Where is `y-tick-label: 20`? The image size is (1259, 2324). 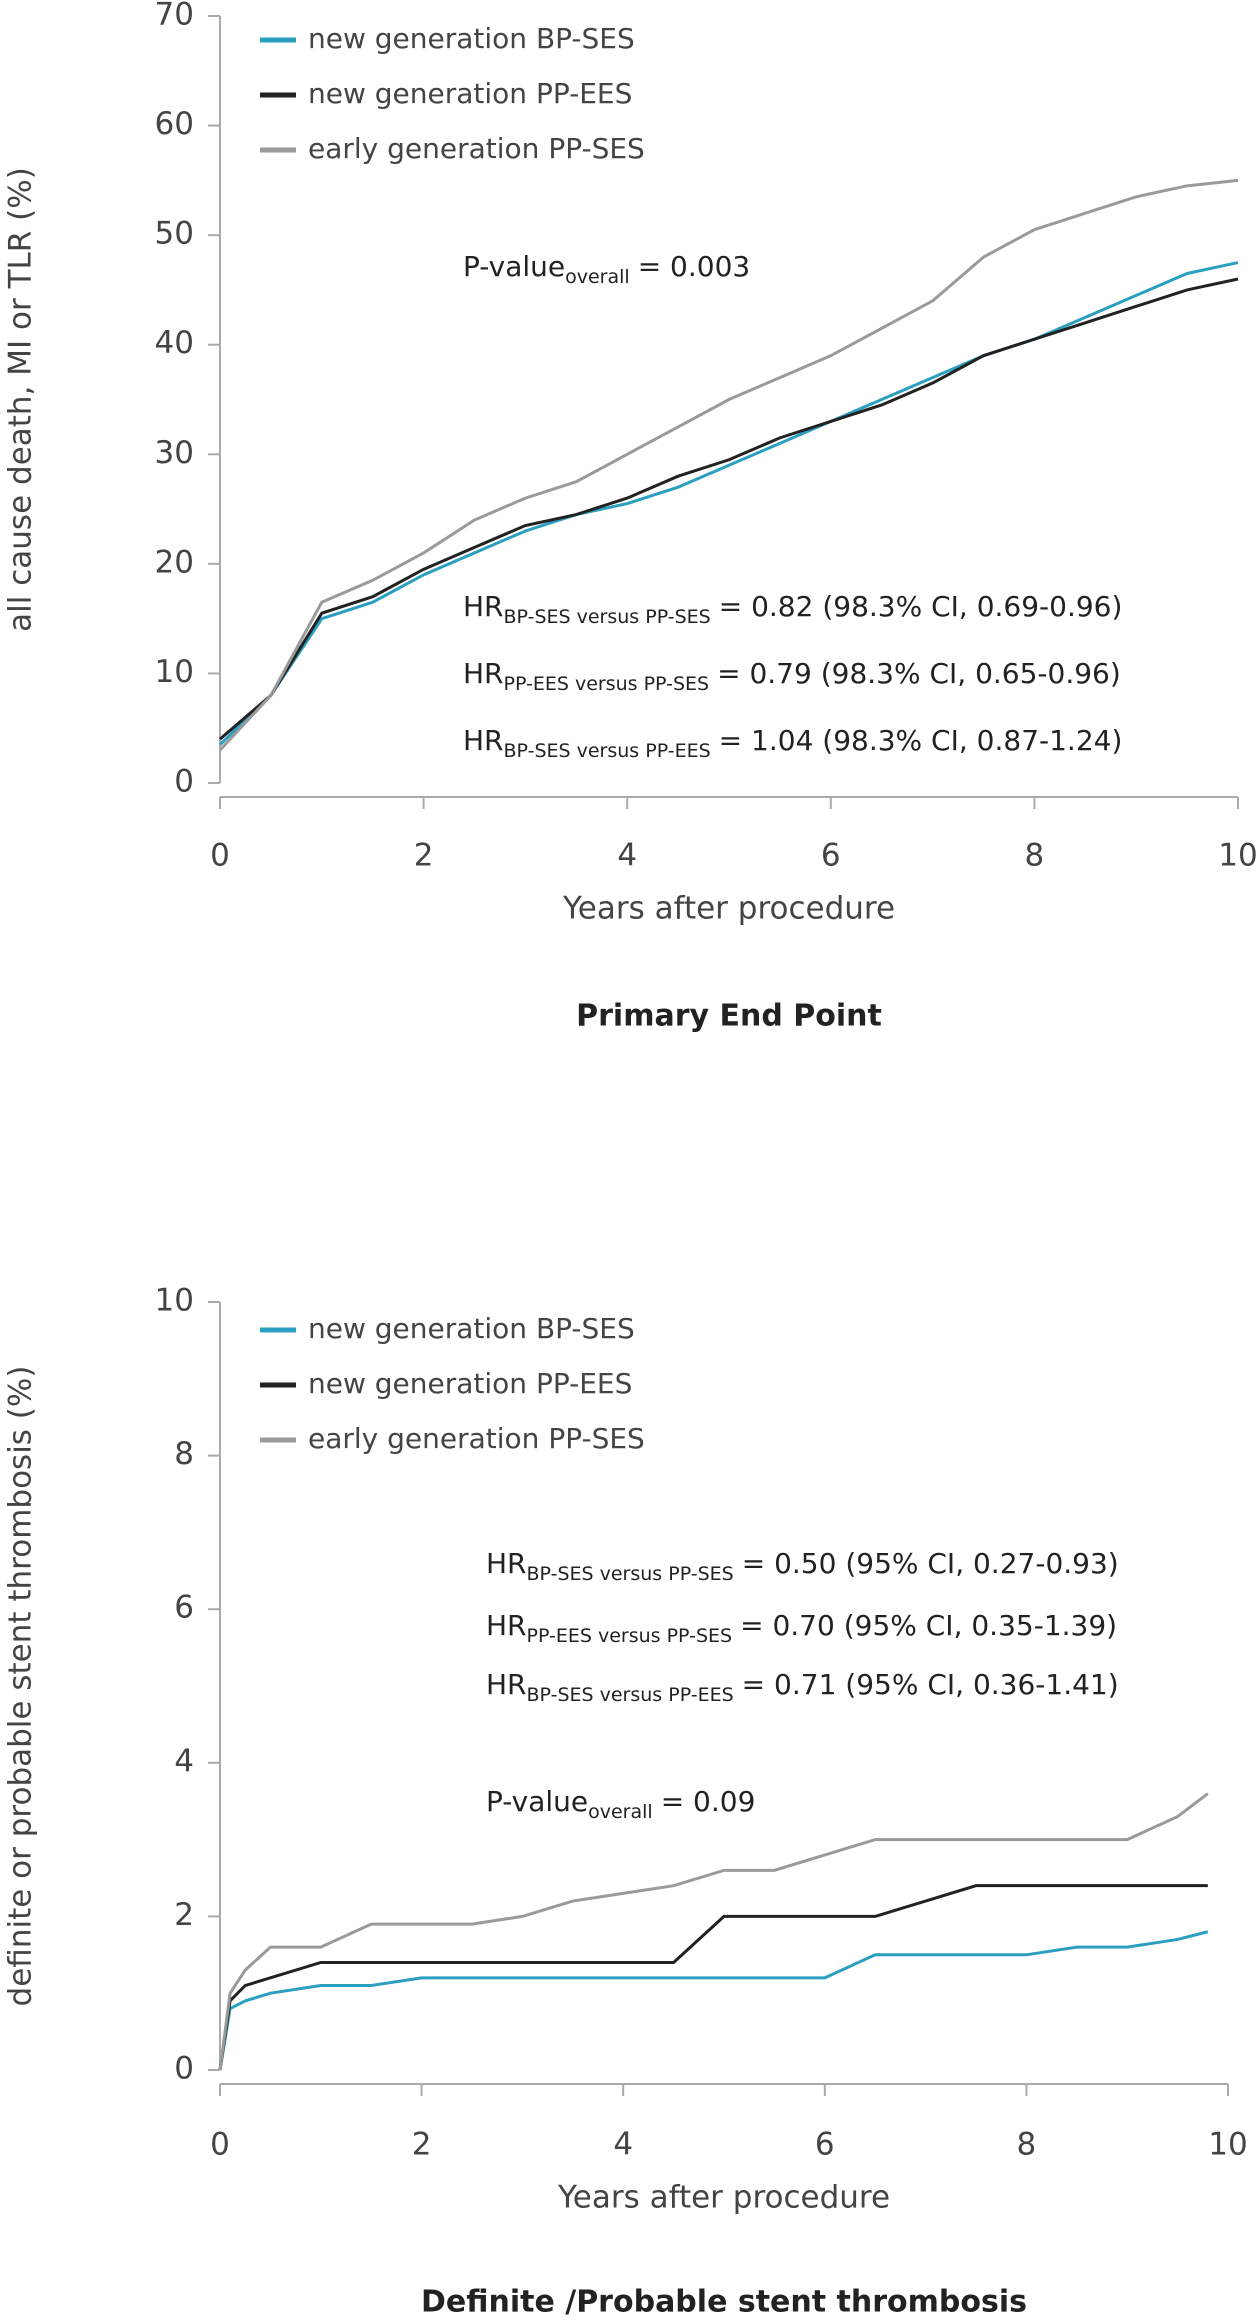
y-tick-label: 20 is located at coordinates (174, 562).